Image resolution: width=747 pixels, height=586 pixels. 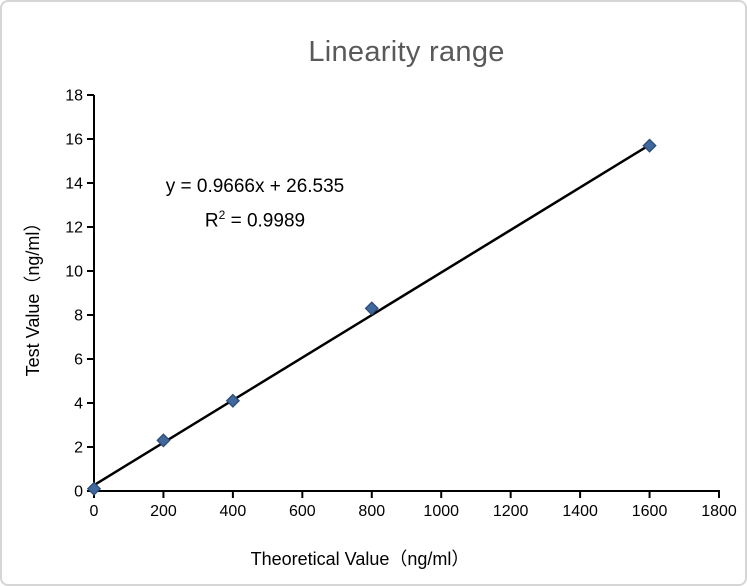 I want to click on trendline-annotation: y = 0.9666x + 26.535 R2 = 0.9989, so click(x=255, y=204).